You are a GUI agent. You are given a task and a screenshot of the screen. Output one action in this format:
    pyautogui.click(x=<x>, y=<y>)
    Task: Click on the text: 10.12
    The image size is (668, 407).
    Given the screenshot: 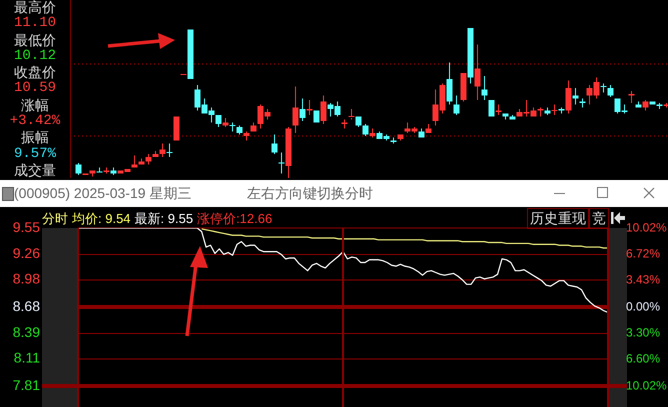 What is the action you would take?
    pyautogui.click(x=35, y=56)
    